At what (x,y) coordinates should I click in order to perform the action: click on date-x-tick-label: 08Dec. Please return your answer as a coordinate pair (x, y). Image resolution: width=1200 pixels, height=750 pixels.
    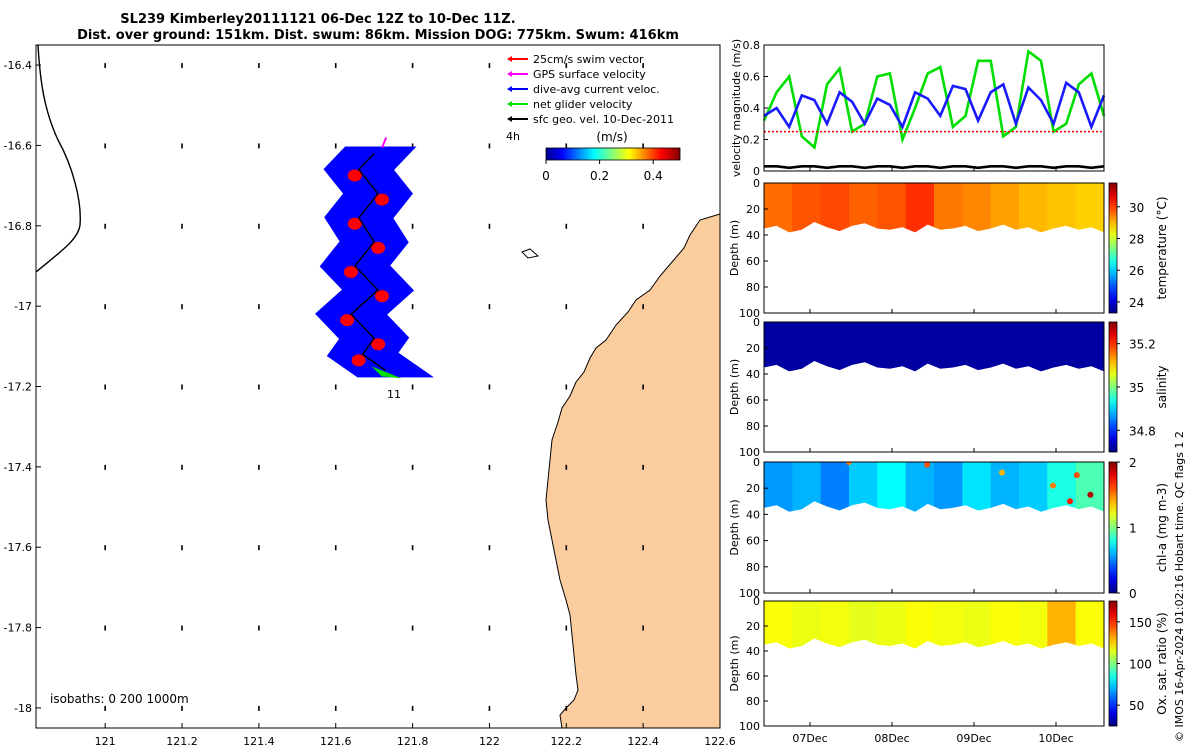
    Looking at the image, I should click on (891, 738).